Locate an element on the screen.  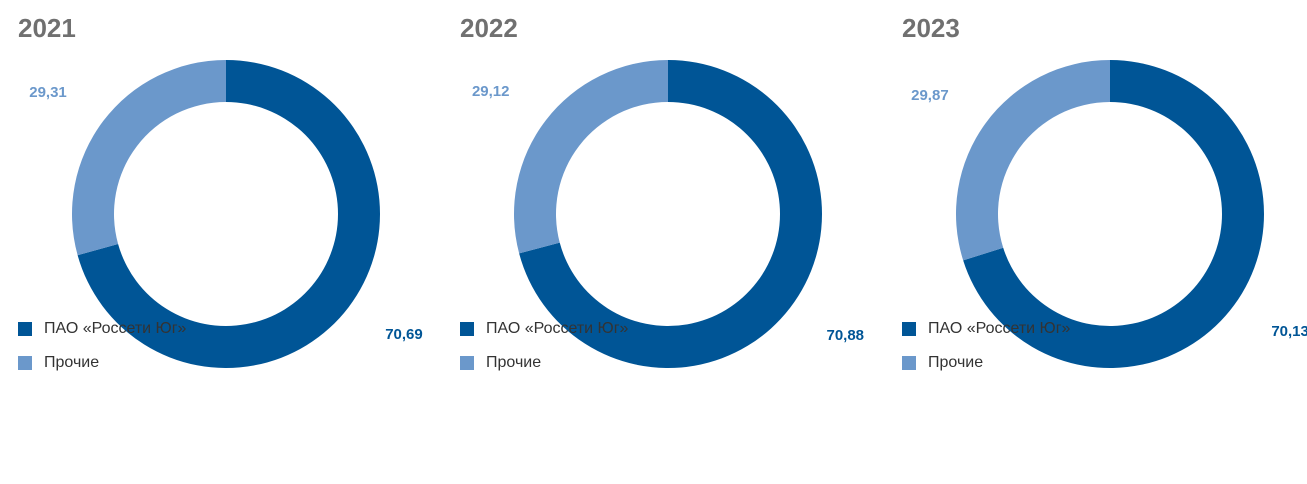
chart-title: 2023 is located at coordinates (931, 28).